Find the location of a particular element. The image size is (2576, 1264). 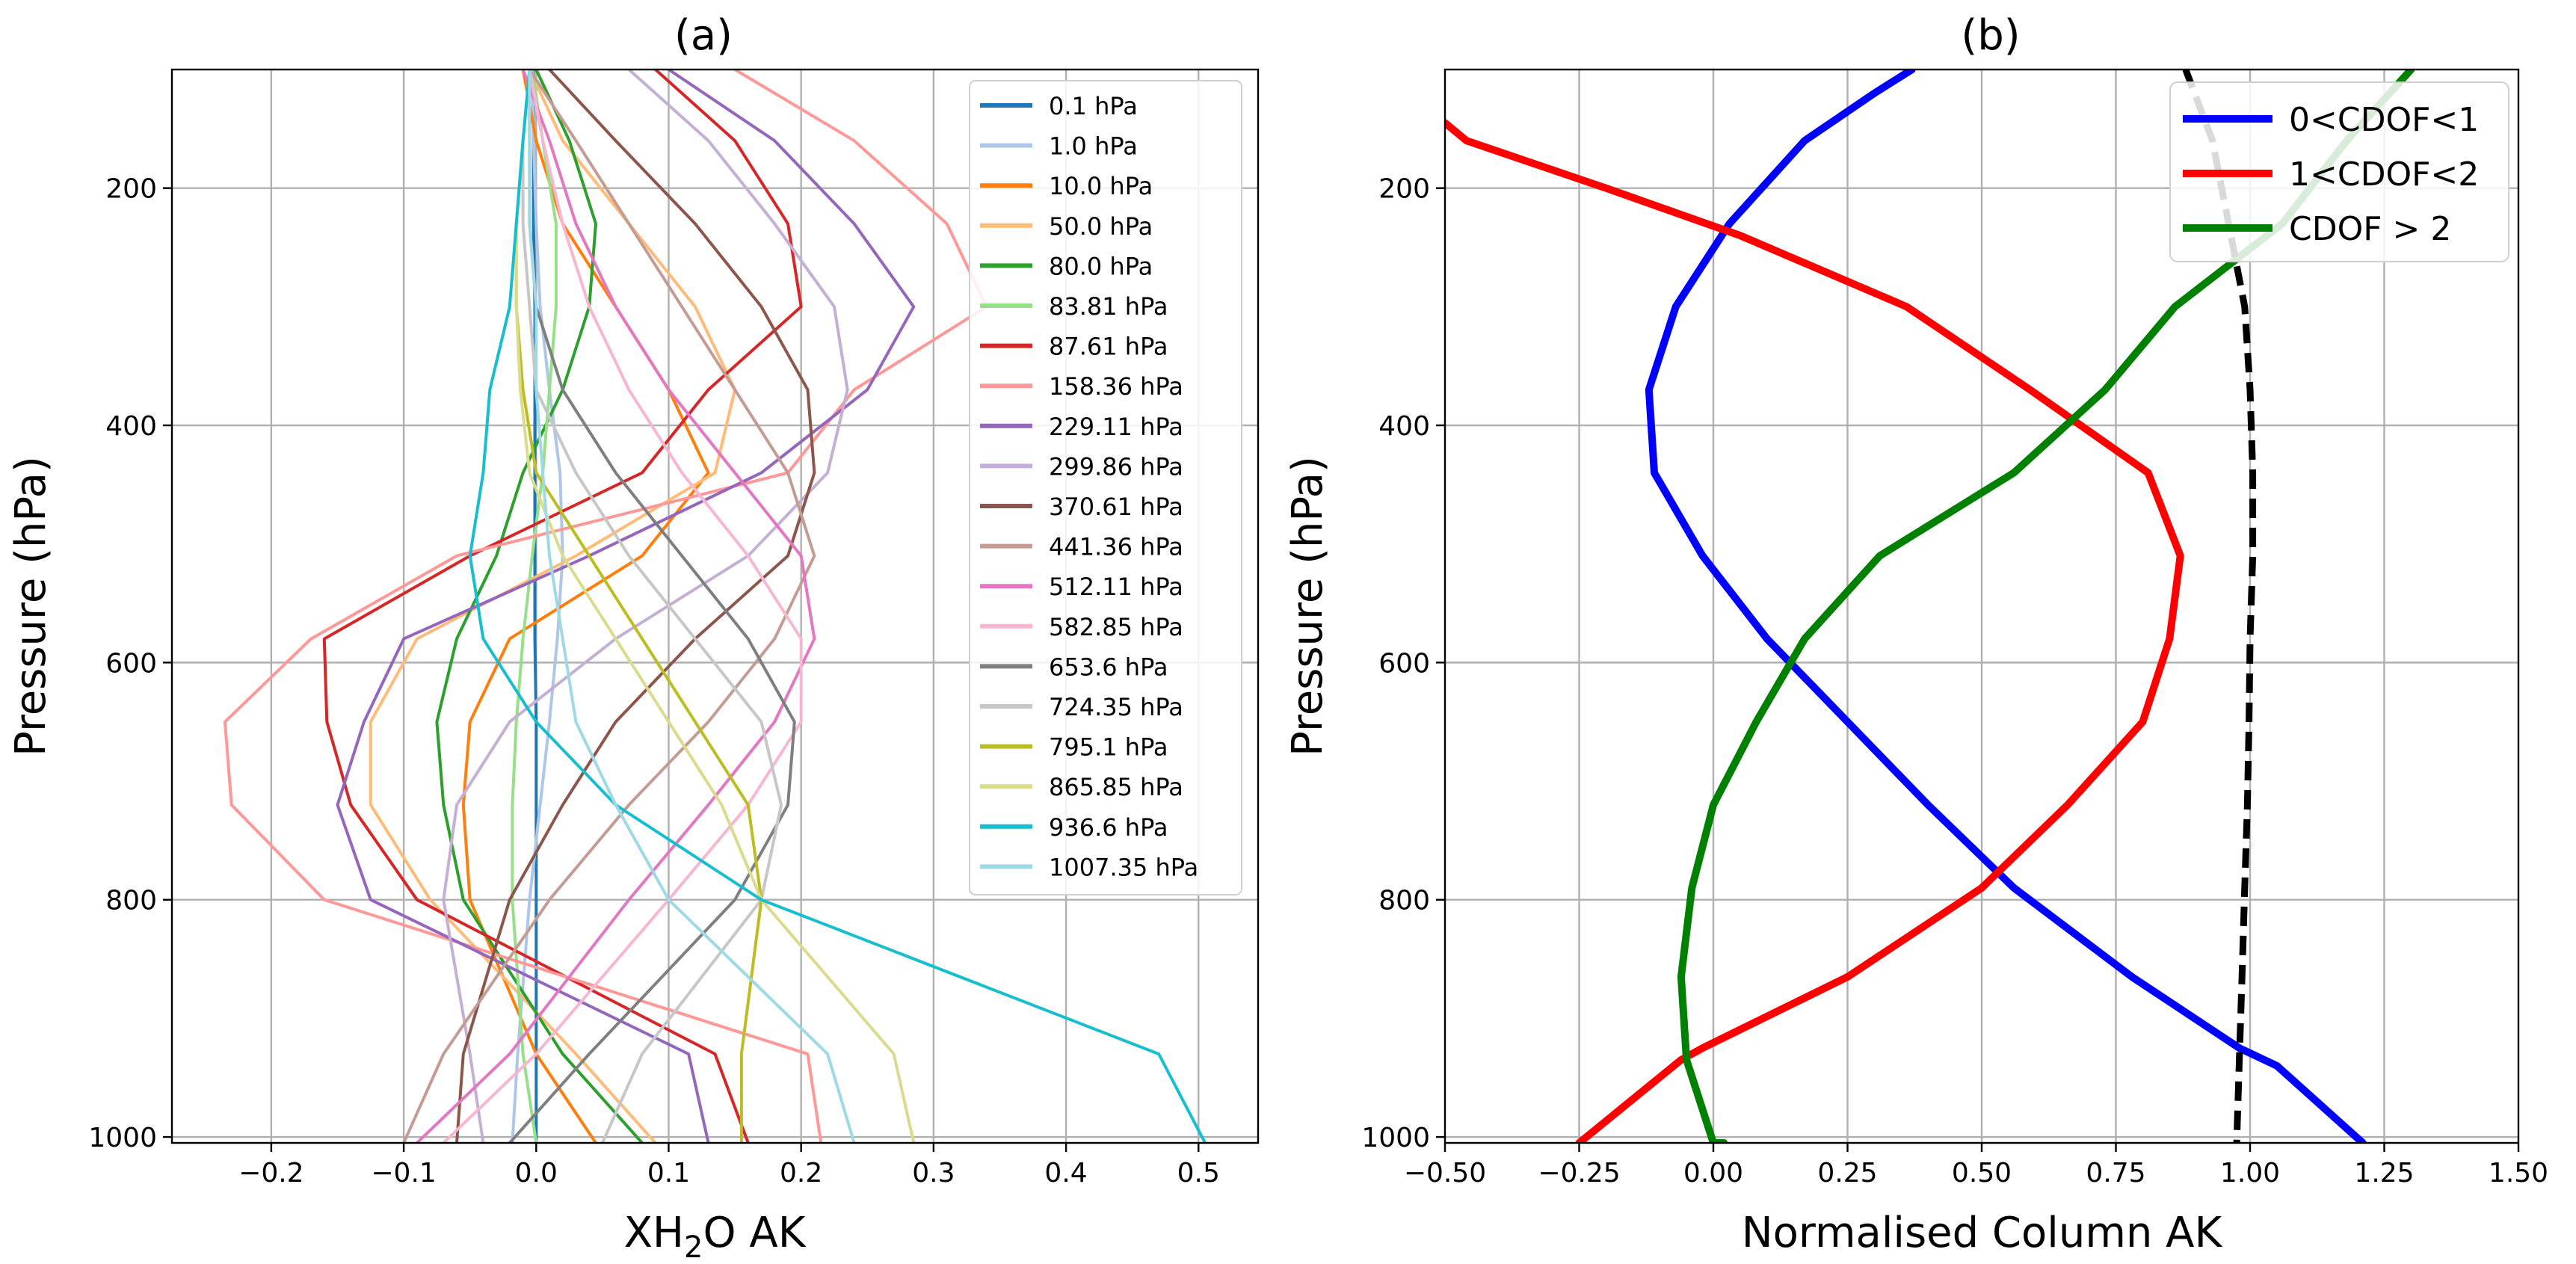

panel-a-legend-label: 1.0 hPa is located at coordinates (1093, 146).